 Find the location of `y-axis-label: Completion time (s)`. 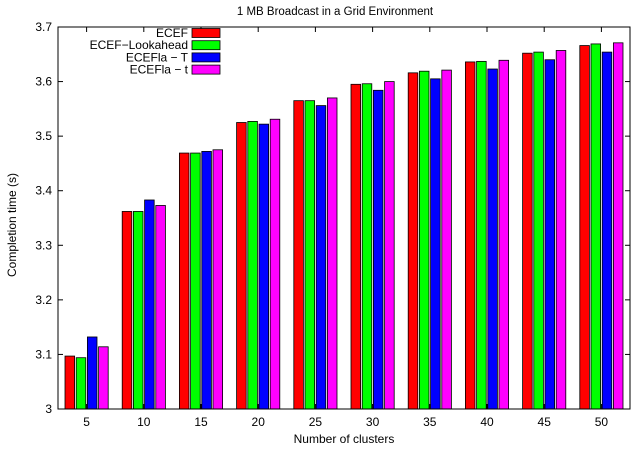

y-axis-label: Completion time (s) is located at coordinates (12, 225).